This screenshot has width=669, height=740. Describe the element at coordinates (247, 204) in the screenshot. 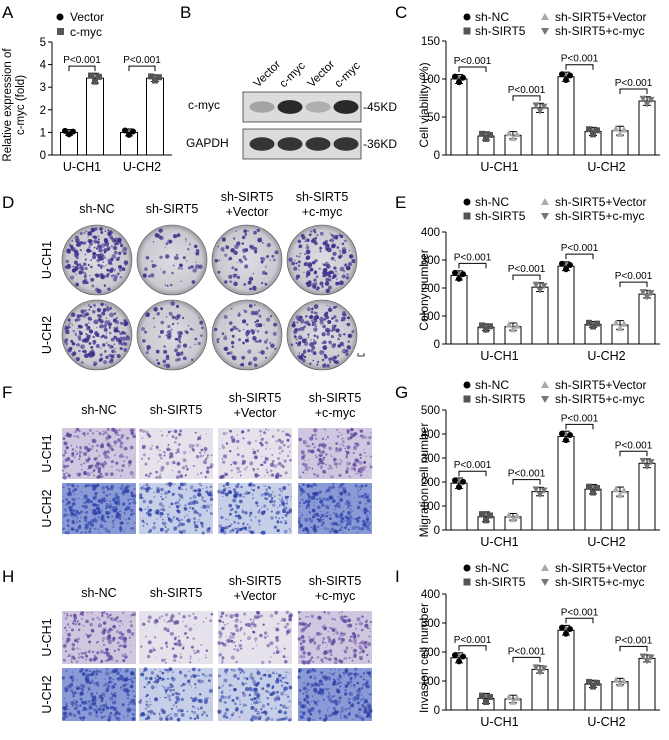

I see `column-header: sh-SIRT5 +Vector` at that location.